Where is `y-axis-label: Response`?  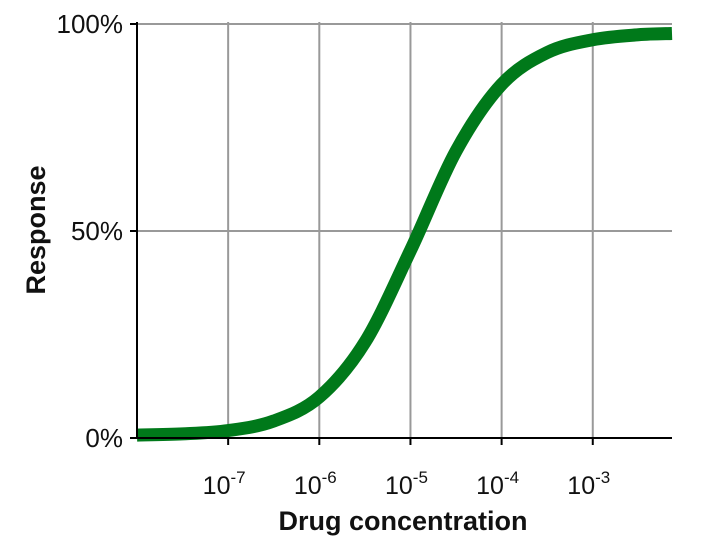 y-axis-label: Response is located at coordinates (36, 229).